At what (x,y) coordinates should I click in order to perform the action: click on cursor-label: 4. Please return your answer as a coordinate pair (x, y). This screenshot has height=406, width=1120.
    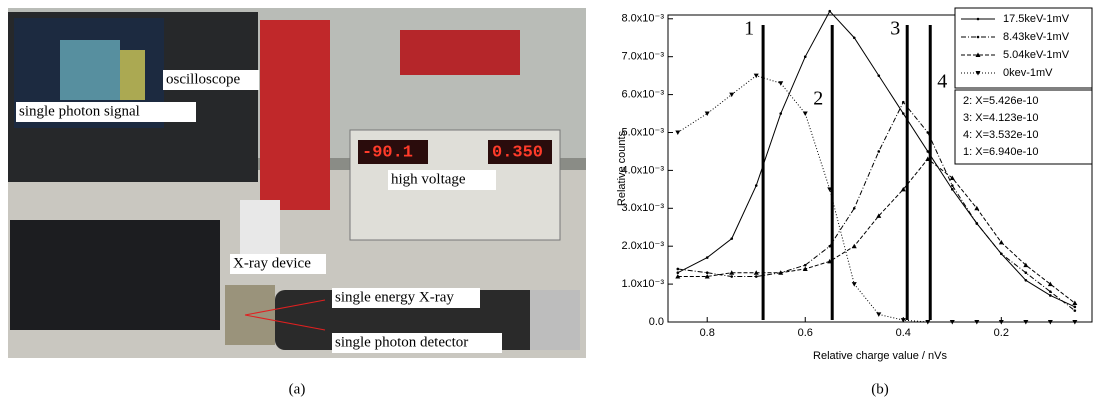
    Looking at the image, I should click on (942, 82).